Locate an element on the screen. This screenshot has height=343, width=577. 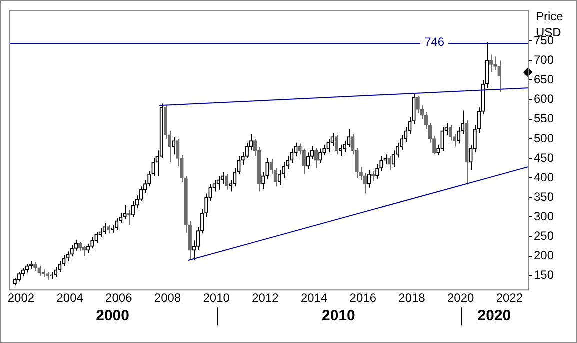
y-tick-label: 650 is located at coordinates (544, 79).